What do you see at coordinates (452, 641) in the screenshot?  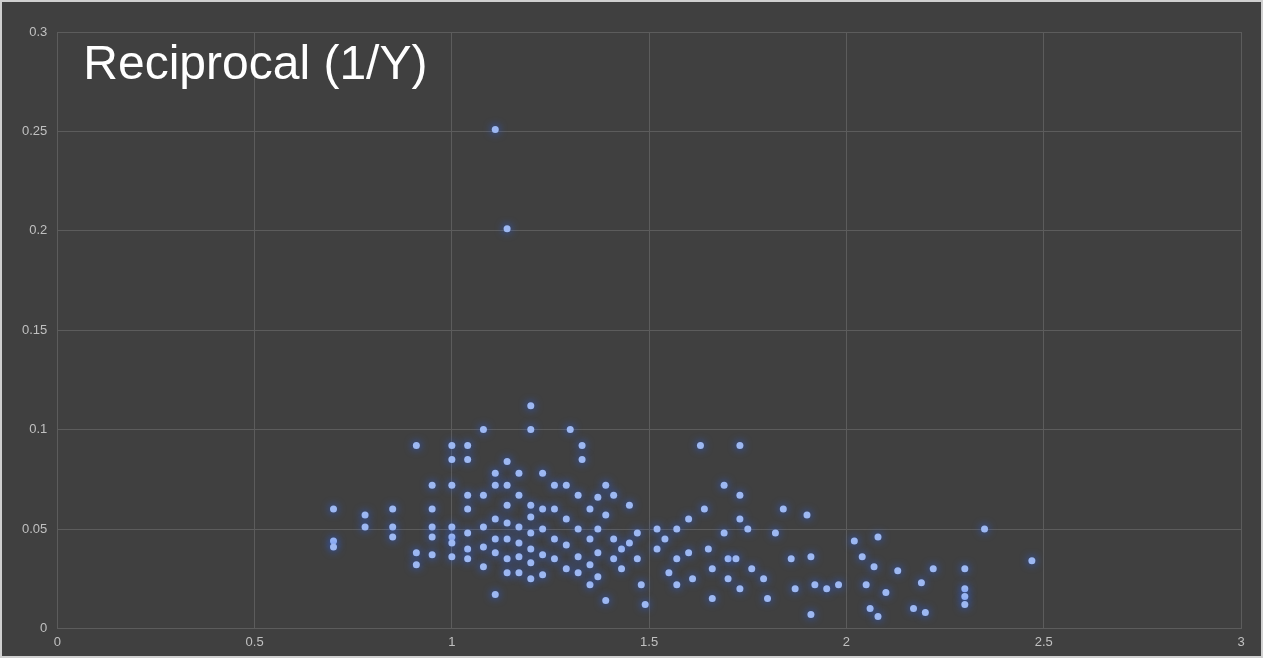 I see `x-tick-label: 1` at bounding box center [452, 641].